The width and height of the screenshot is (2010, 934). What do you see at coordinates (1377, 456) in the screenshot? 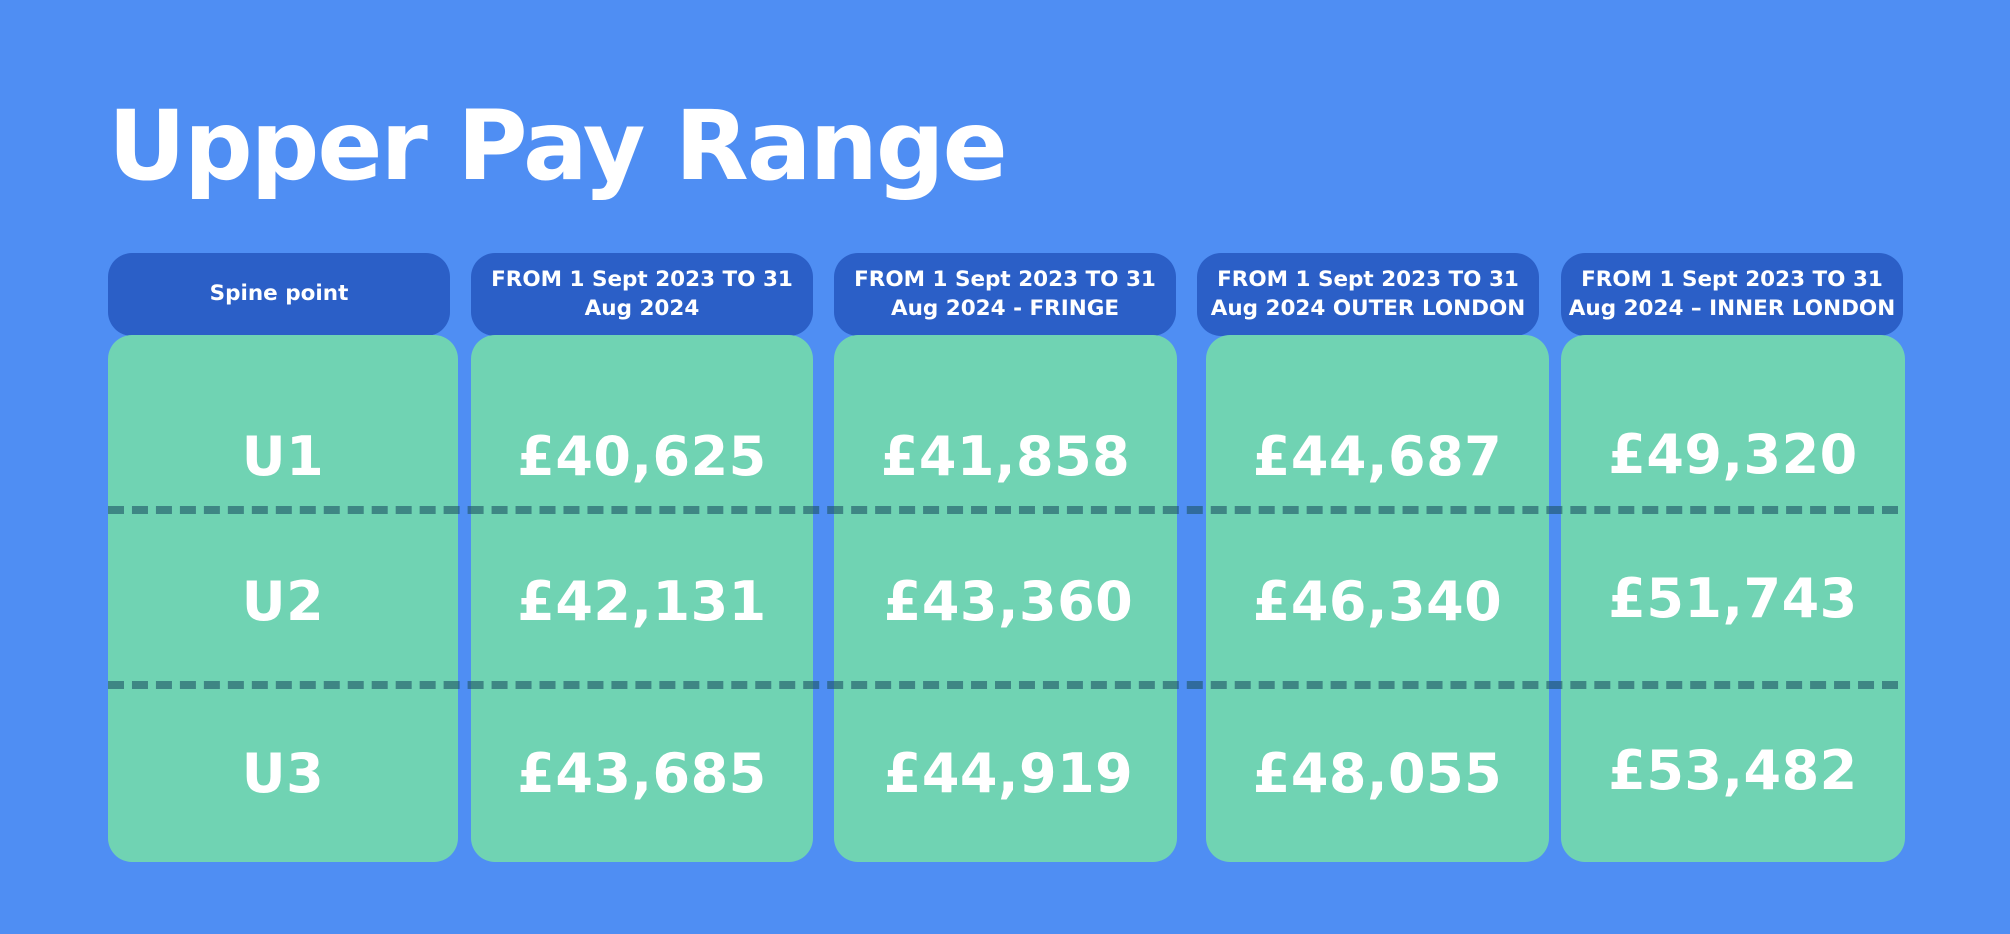
I see `cell-u1-outer-london: £44,687` at bounding box center [1377, 456].